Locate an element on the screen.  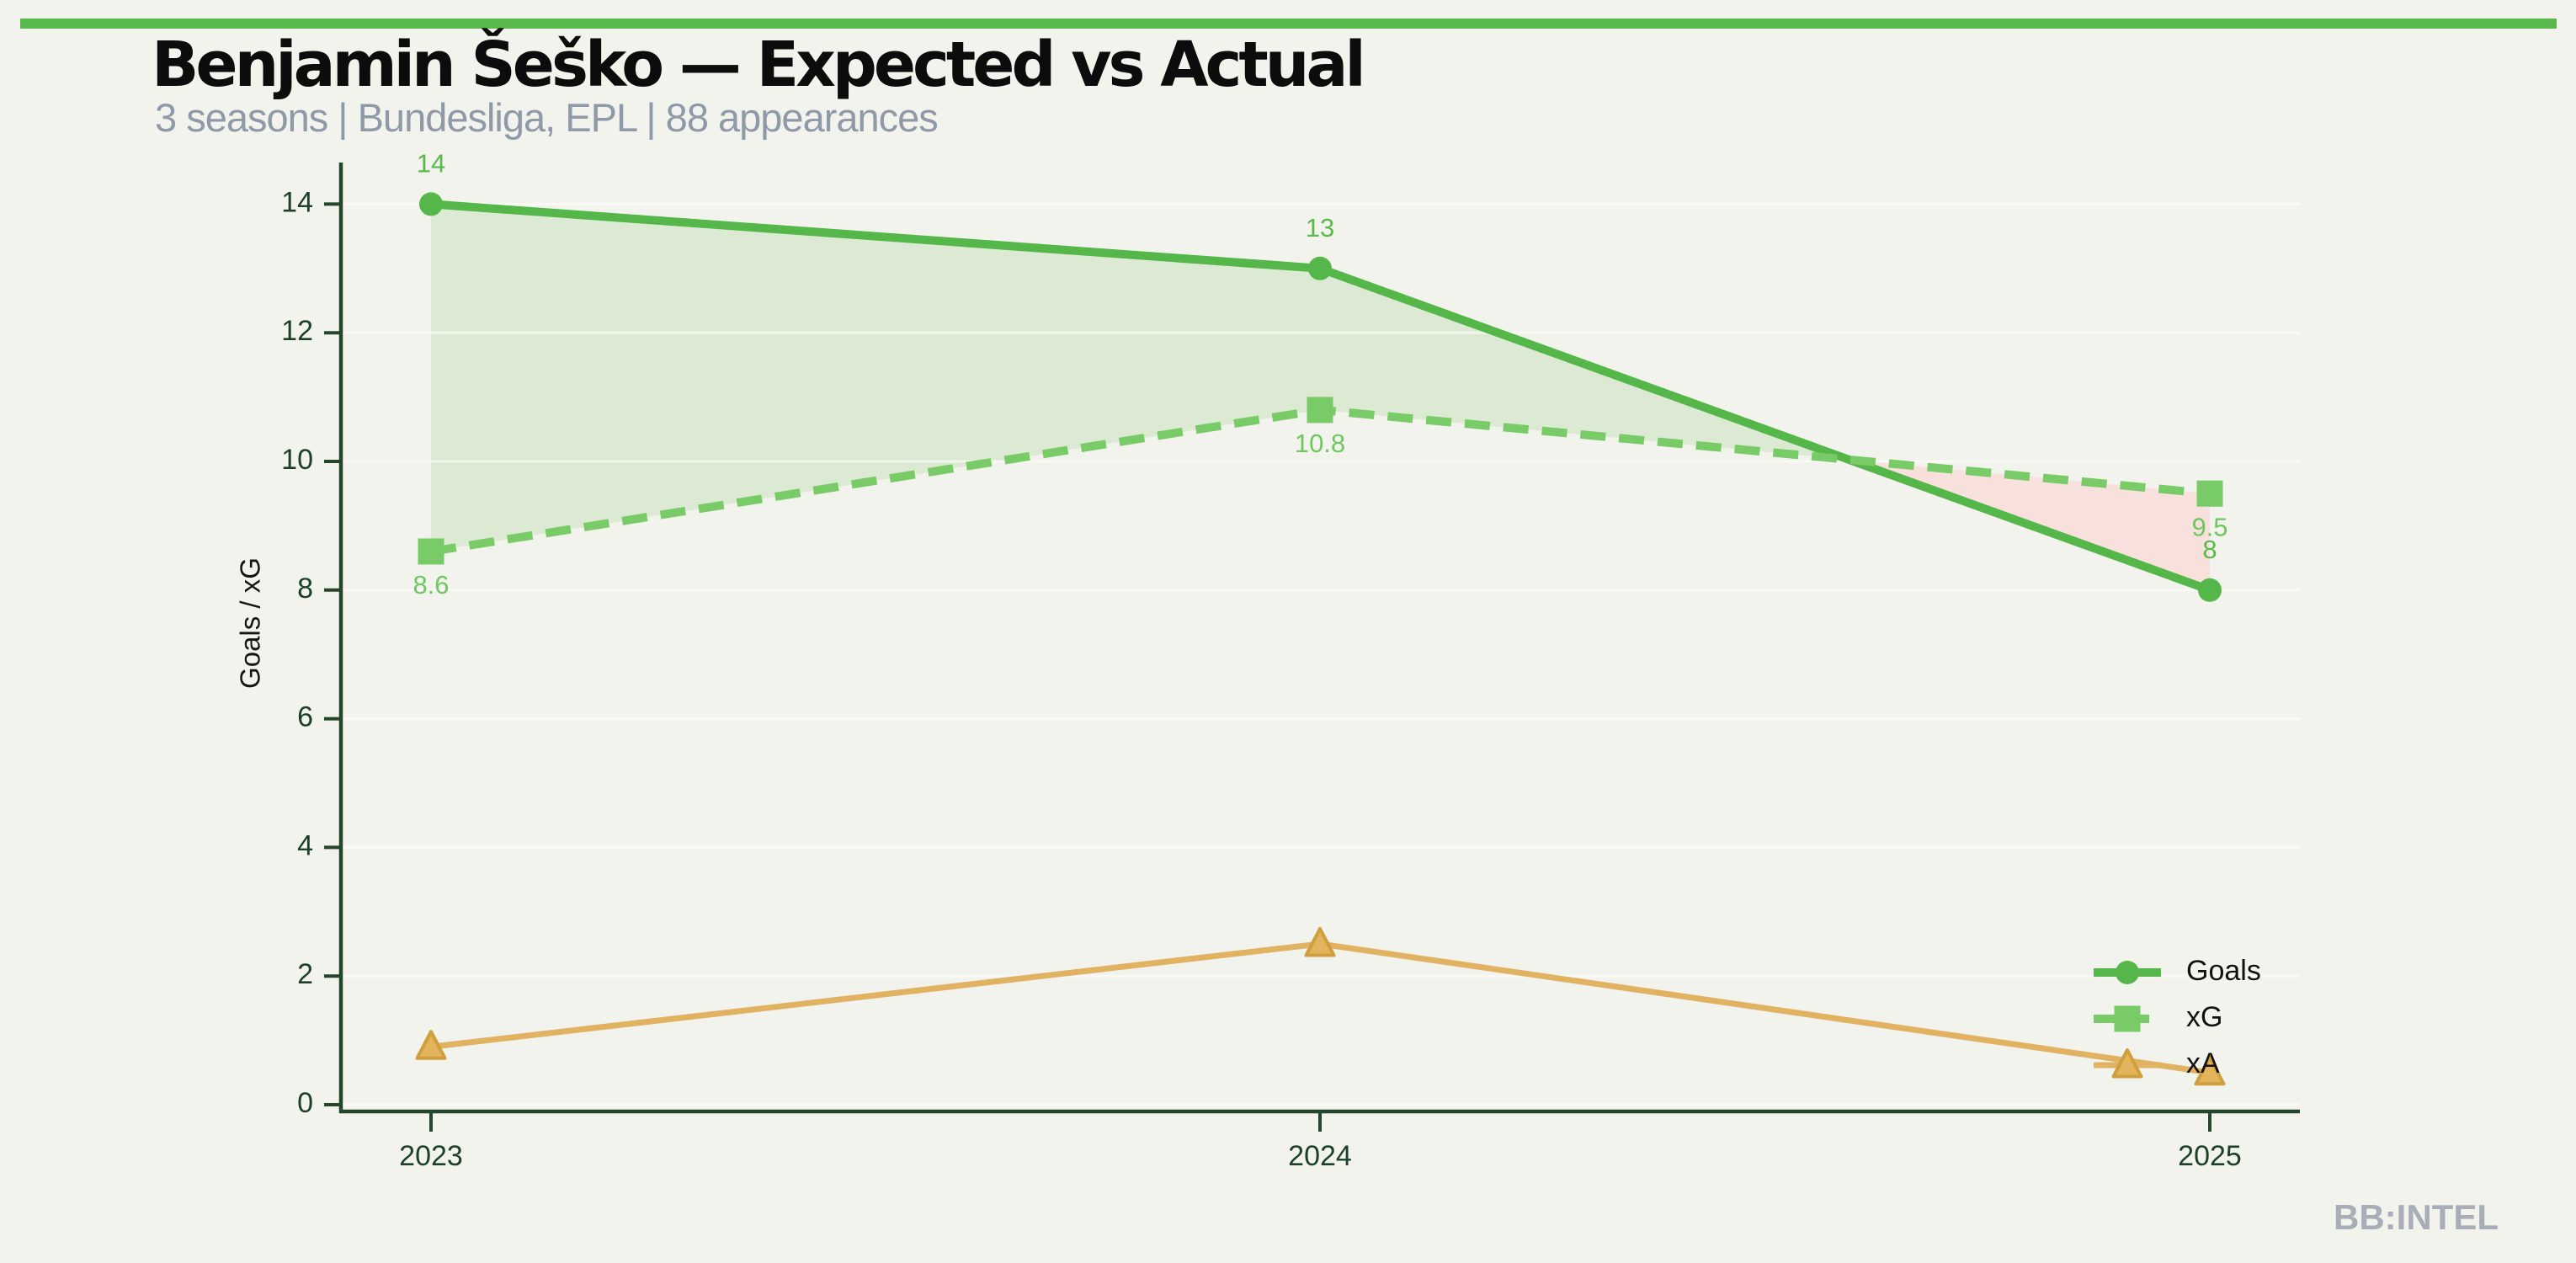
legend-marker-xg is located at coordinates (2128, 1018).